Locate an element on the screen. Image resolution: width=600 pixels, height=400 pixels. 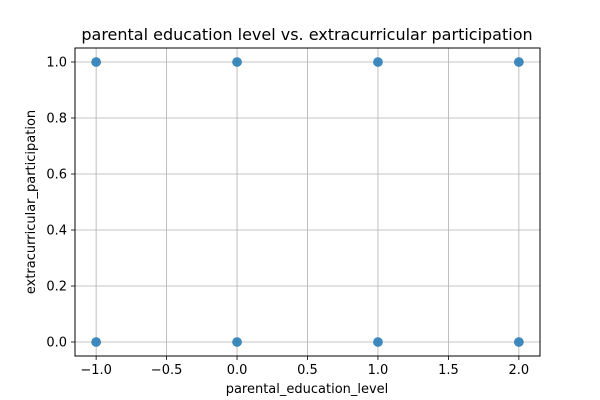
x-tick-label: 1.5 is located at coordinates (448, 370).